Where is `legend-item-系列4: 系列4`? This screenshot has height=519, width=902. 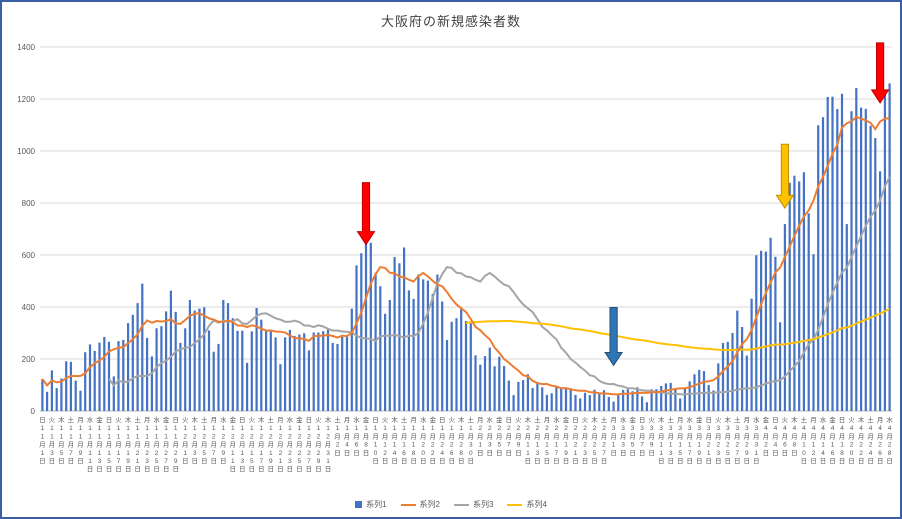 legend-item-系列4: 系列4 is located at coordinates (527, 504).